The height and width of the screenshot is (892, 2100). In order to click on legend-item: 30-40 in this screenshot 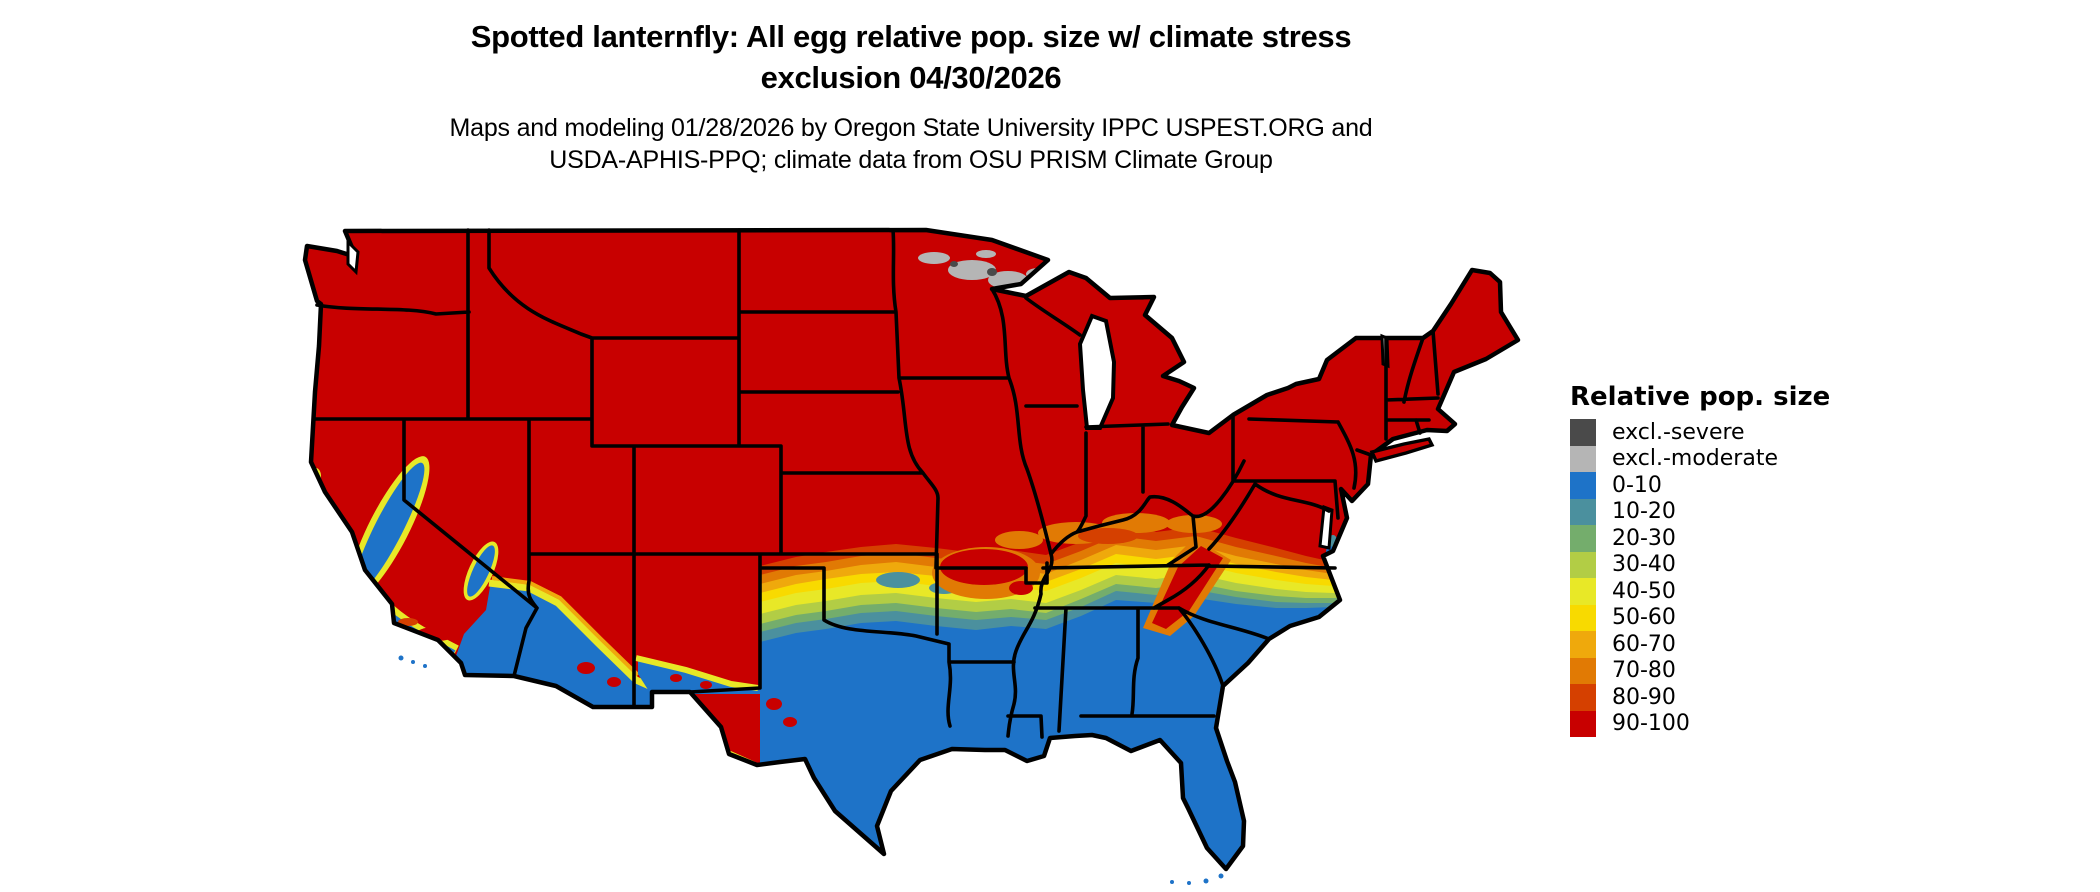, I will do `click(1700, 564)`.